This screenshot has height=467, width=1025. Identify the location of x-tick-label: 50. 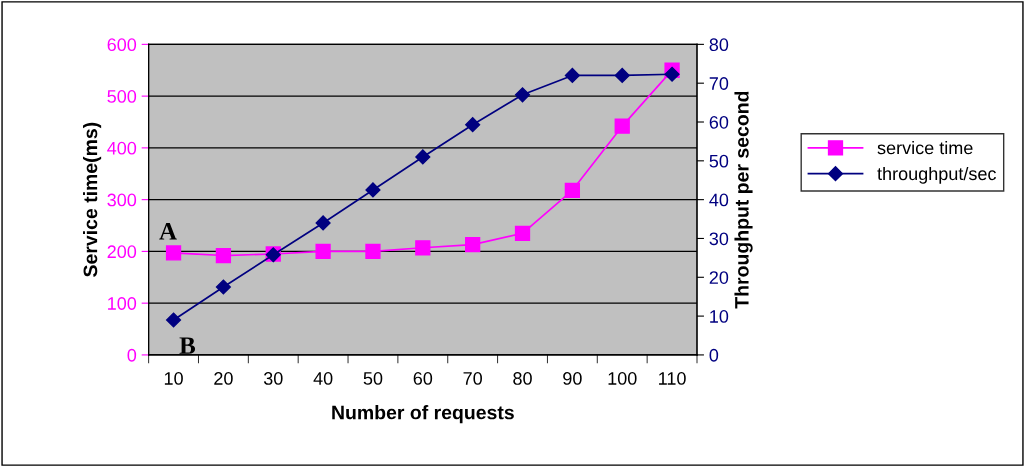
(373, 378).